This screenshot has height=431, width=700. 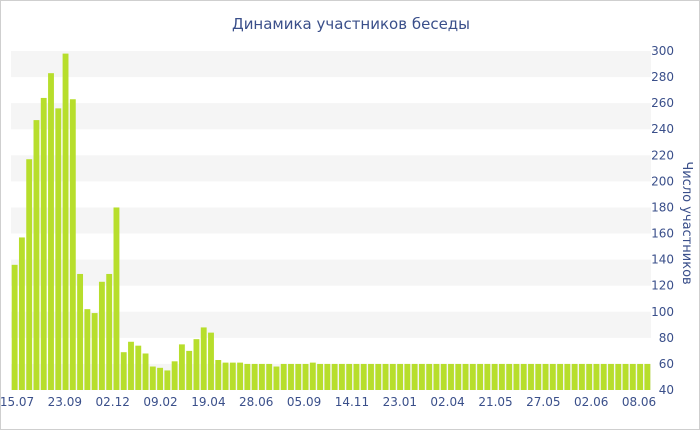 I want to click on x-tick-label: 19.04, so click(x=208, y=402).